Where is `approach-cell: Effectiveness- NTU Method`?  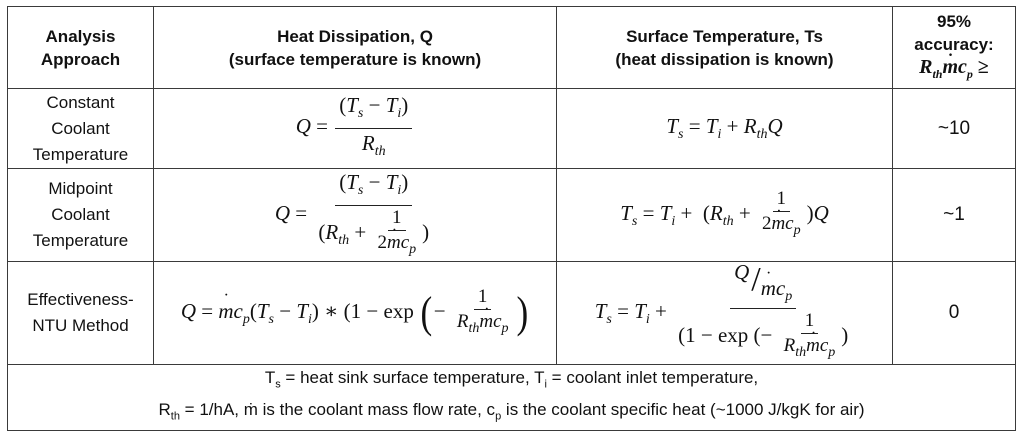 approach-cell: Effectiveness- NTU Method is located at coordinates (80, 313).